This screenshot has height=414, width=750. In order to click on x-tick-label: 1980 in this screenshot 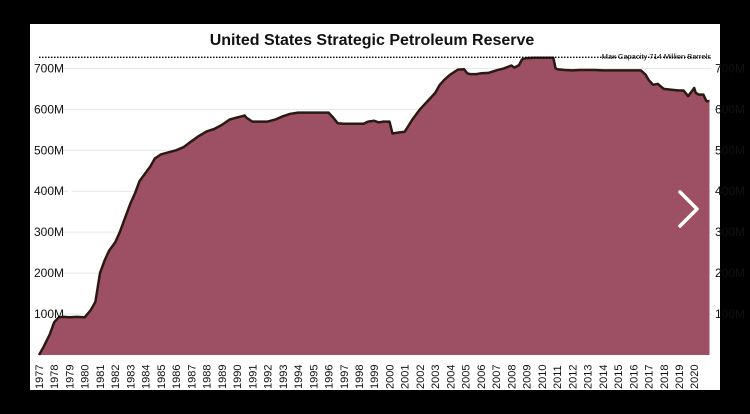, I will do `click(86, 377)`.